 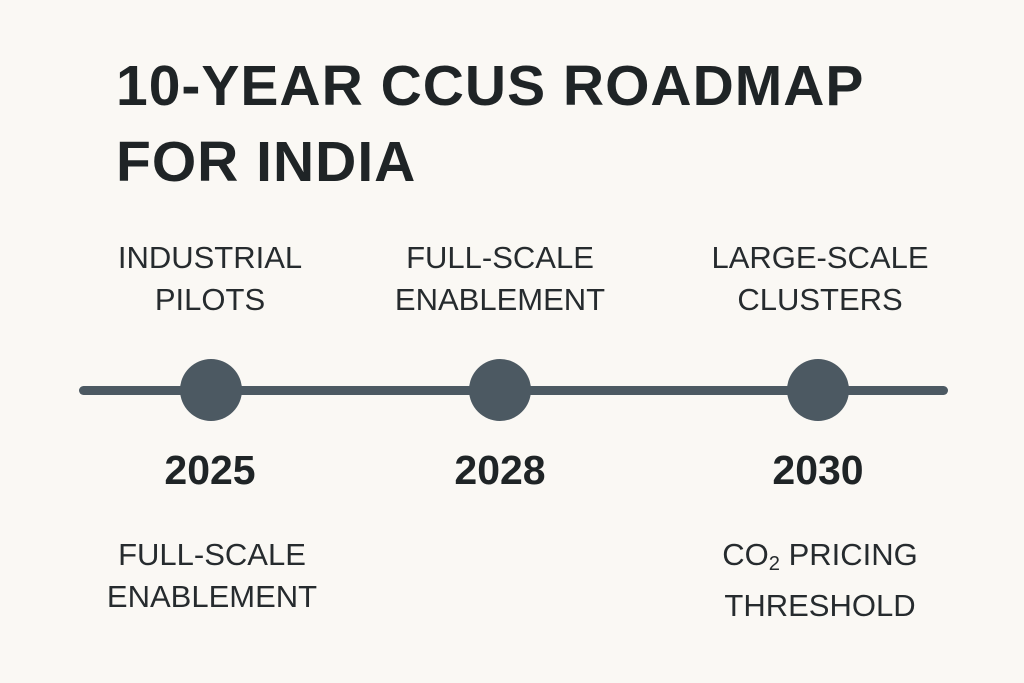 I want to click on year-2025: 2025, so click(x=210, y=470).